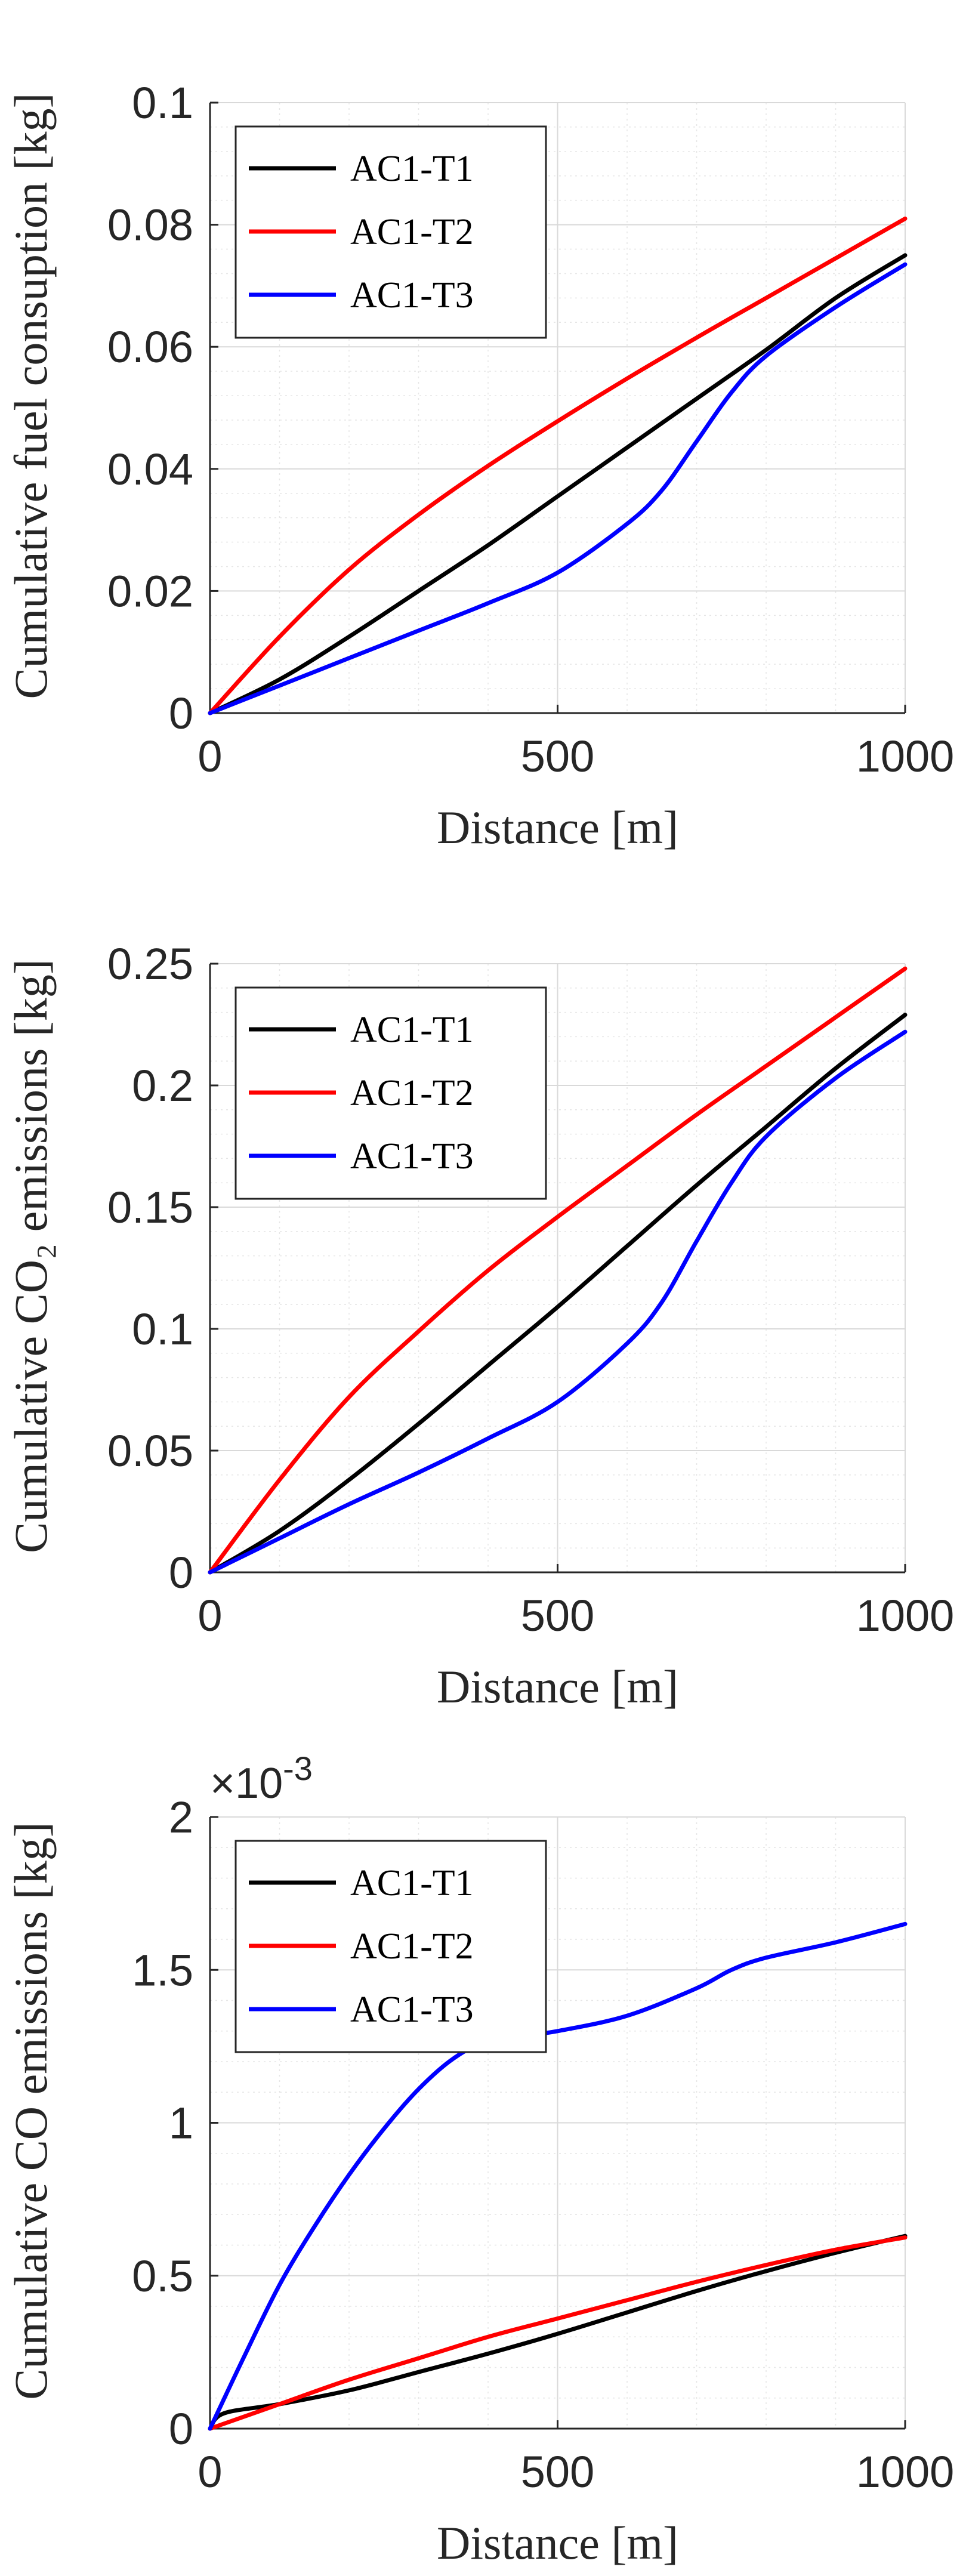 This screenshot has width=966, height=2576. Describe the element at coordinates (150, 347) in the screenshot. I see `y-tick-label: 0.06` at that location.